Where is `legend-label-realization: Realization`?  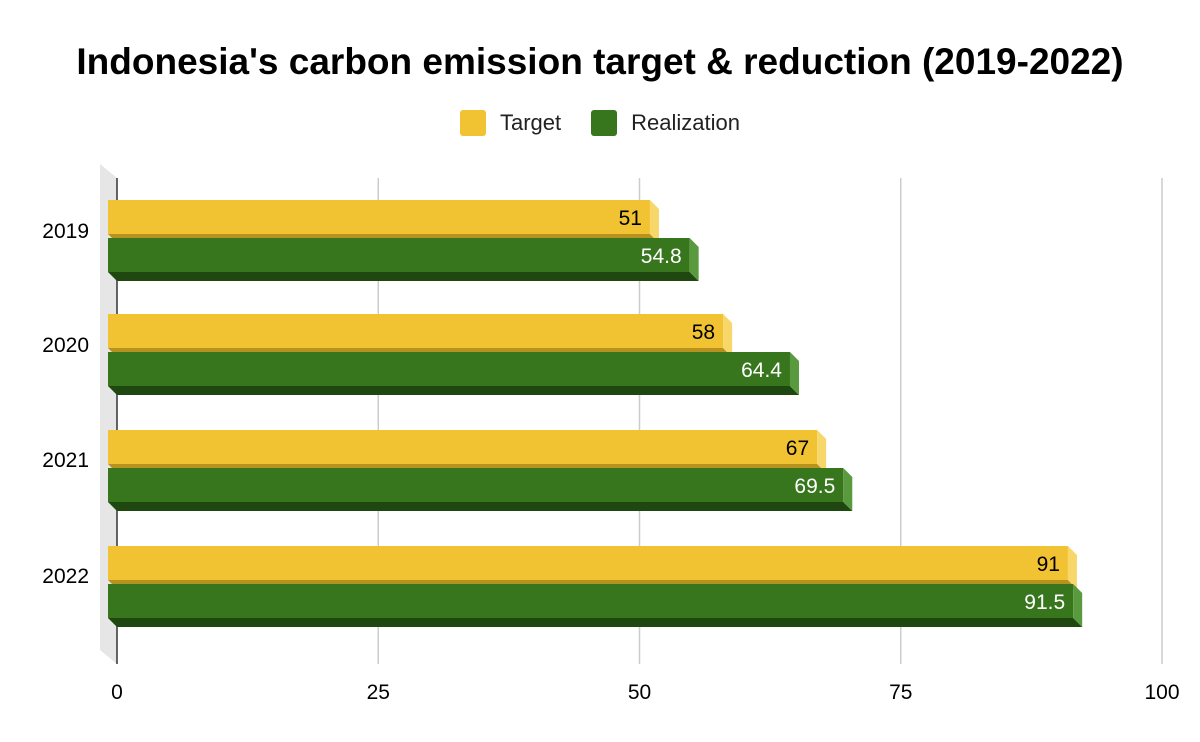 legend-label-realization: Realization is located at coordinates (685, 122).